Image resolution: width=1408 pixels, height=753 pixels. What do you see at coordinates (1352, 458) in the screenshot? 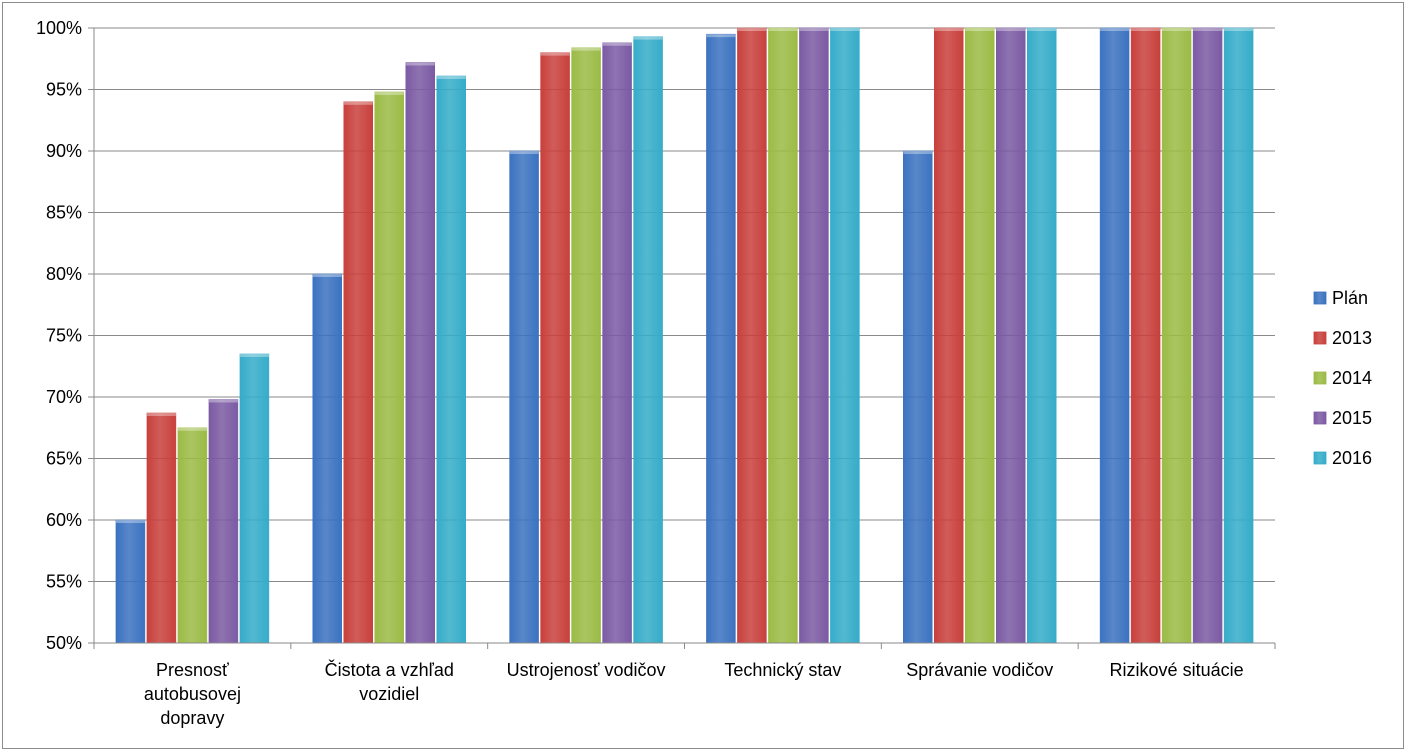
I see `legend-label: 2016` at bounding box center [1352, 458].